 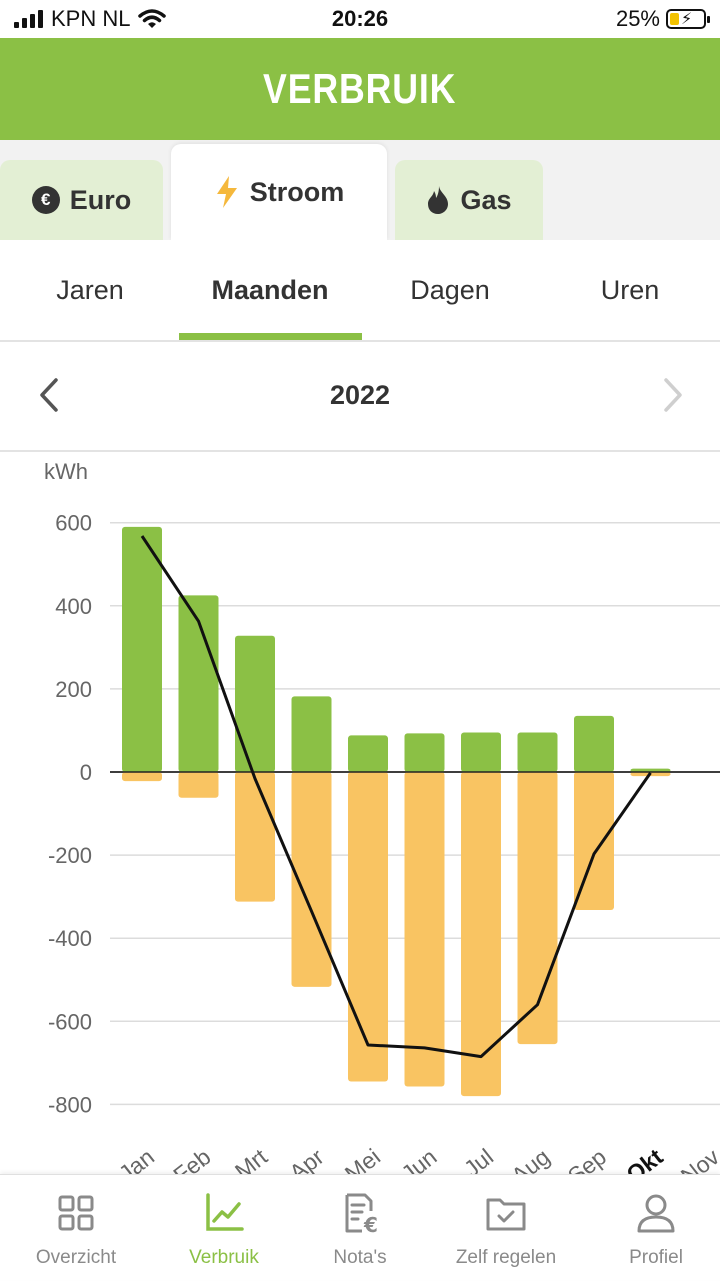 I want to click on y-tick-label: -400, so click(x=70, y=938).